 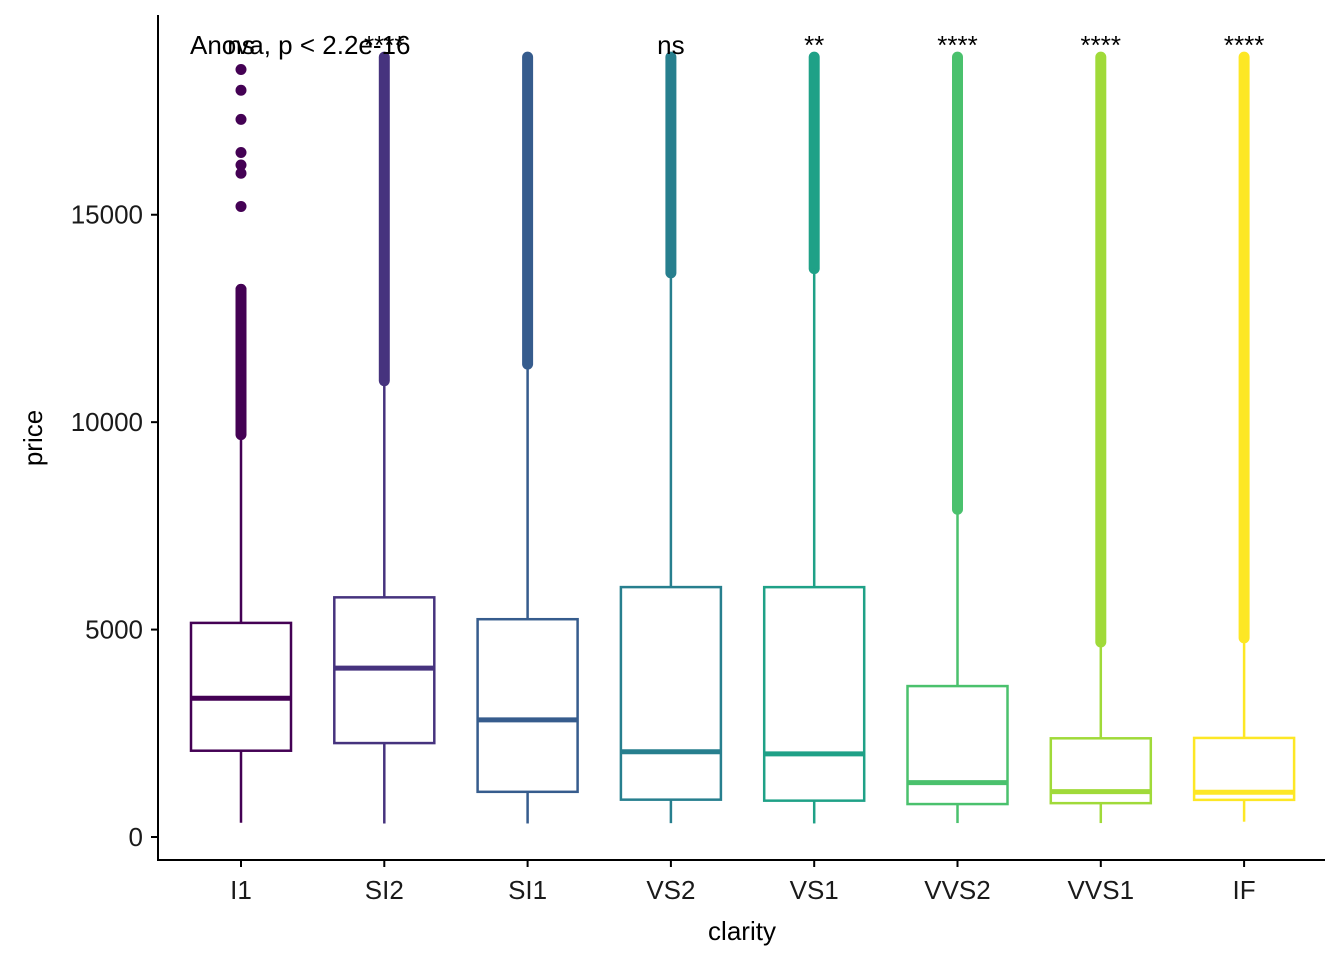 I want to click on box-vvs1, so click(x=1101, y=437).